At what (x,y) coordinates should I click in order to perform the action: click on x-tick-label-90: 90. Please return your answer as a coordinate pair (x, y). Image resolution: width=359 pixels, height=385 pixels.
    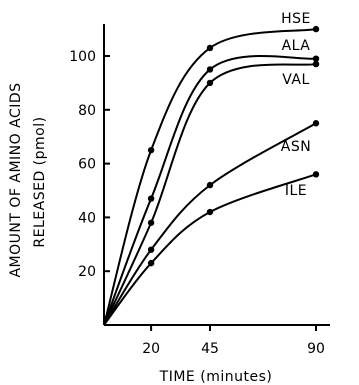
    Looking at the image, I should click on (316, 349).